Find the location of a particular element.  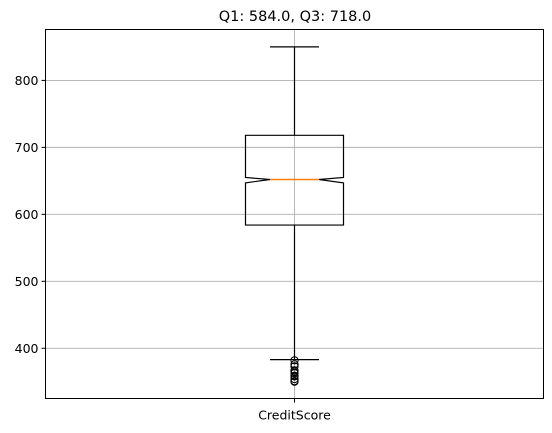

y-tick-label: 800 is located at coordinates (27, 80).